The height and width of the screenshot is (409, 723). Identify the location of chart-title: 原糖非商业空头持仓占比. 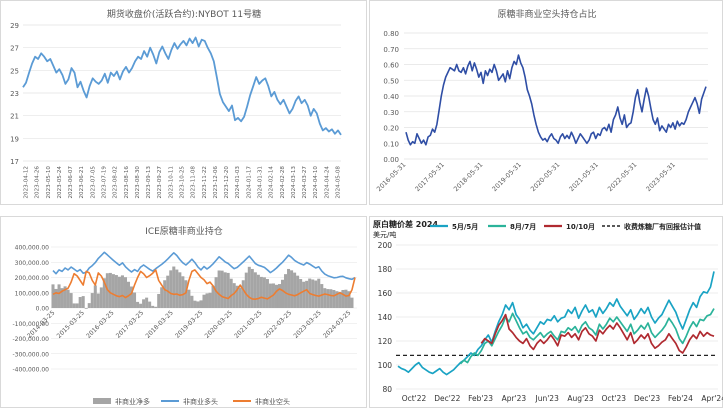
(546, 14).